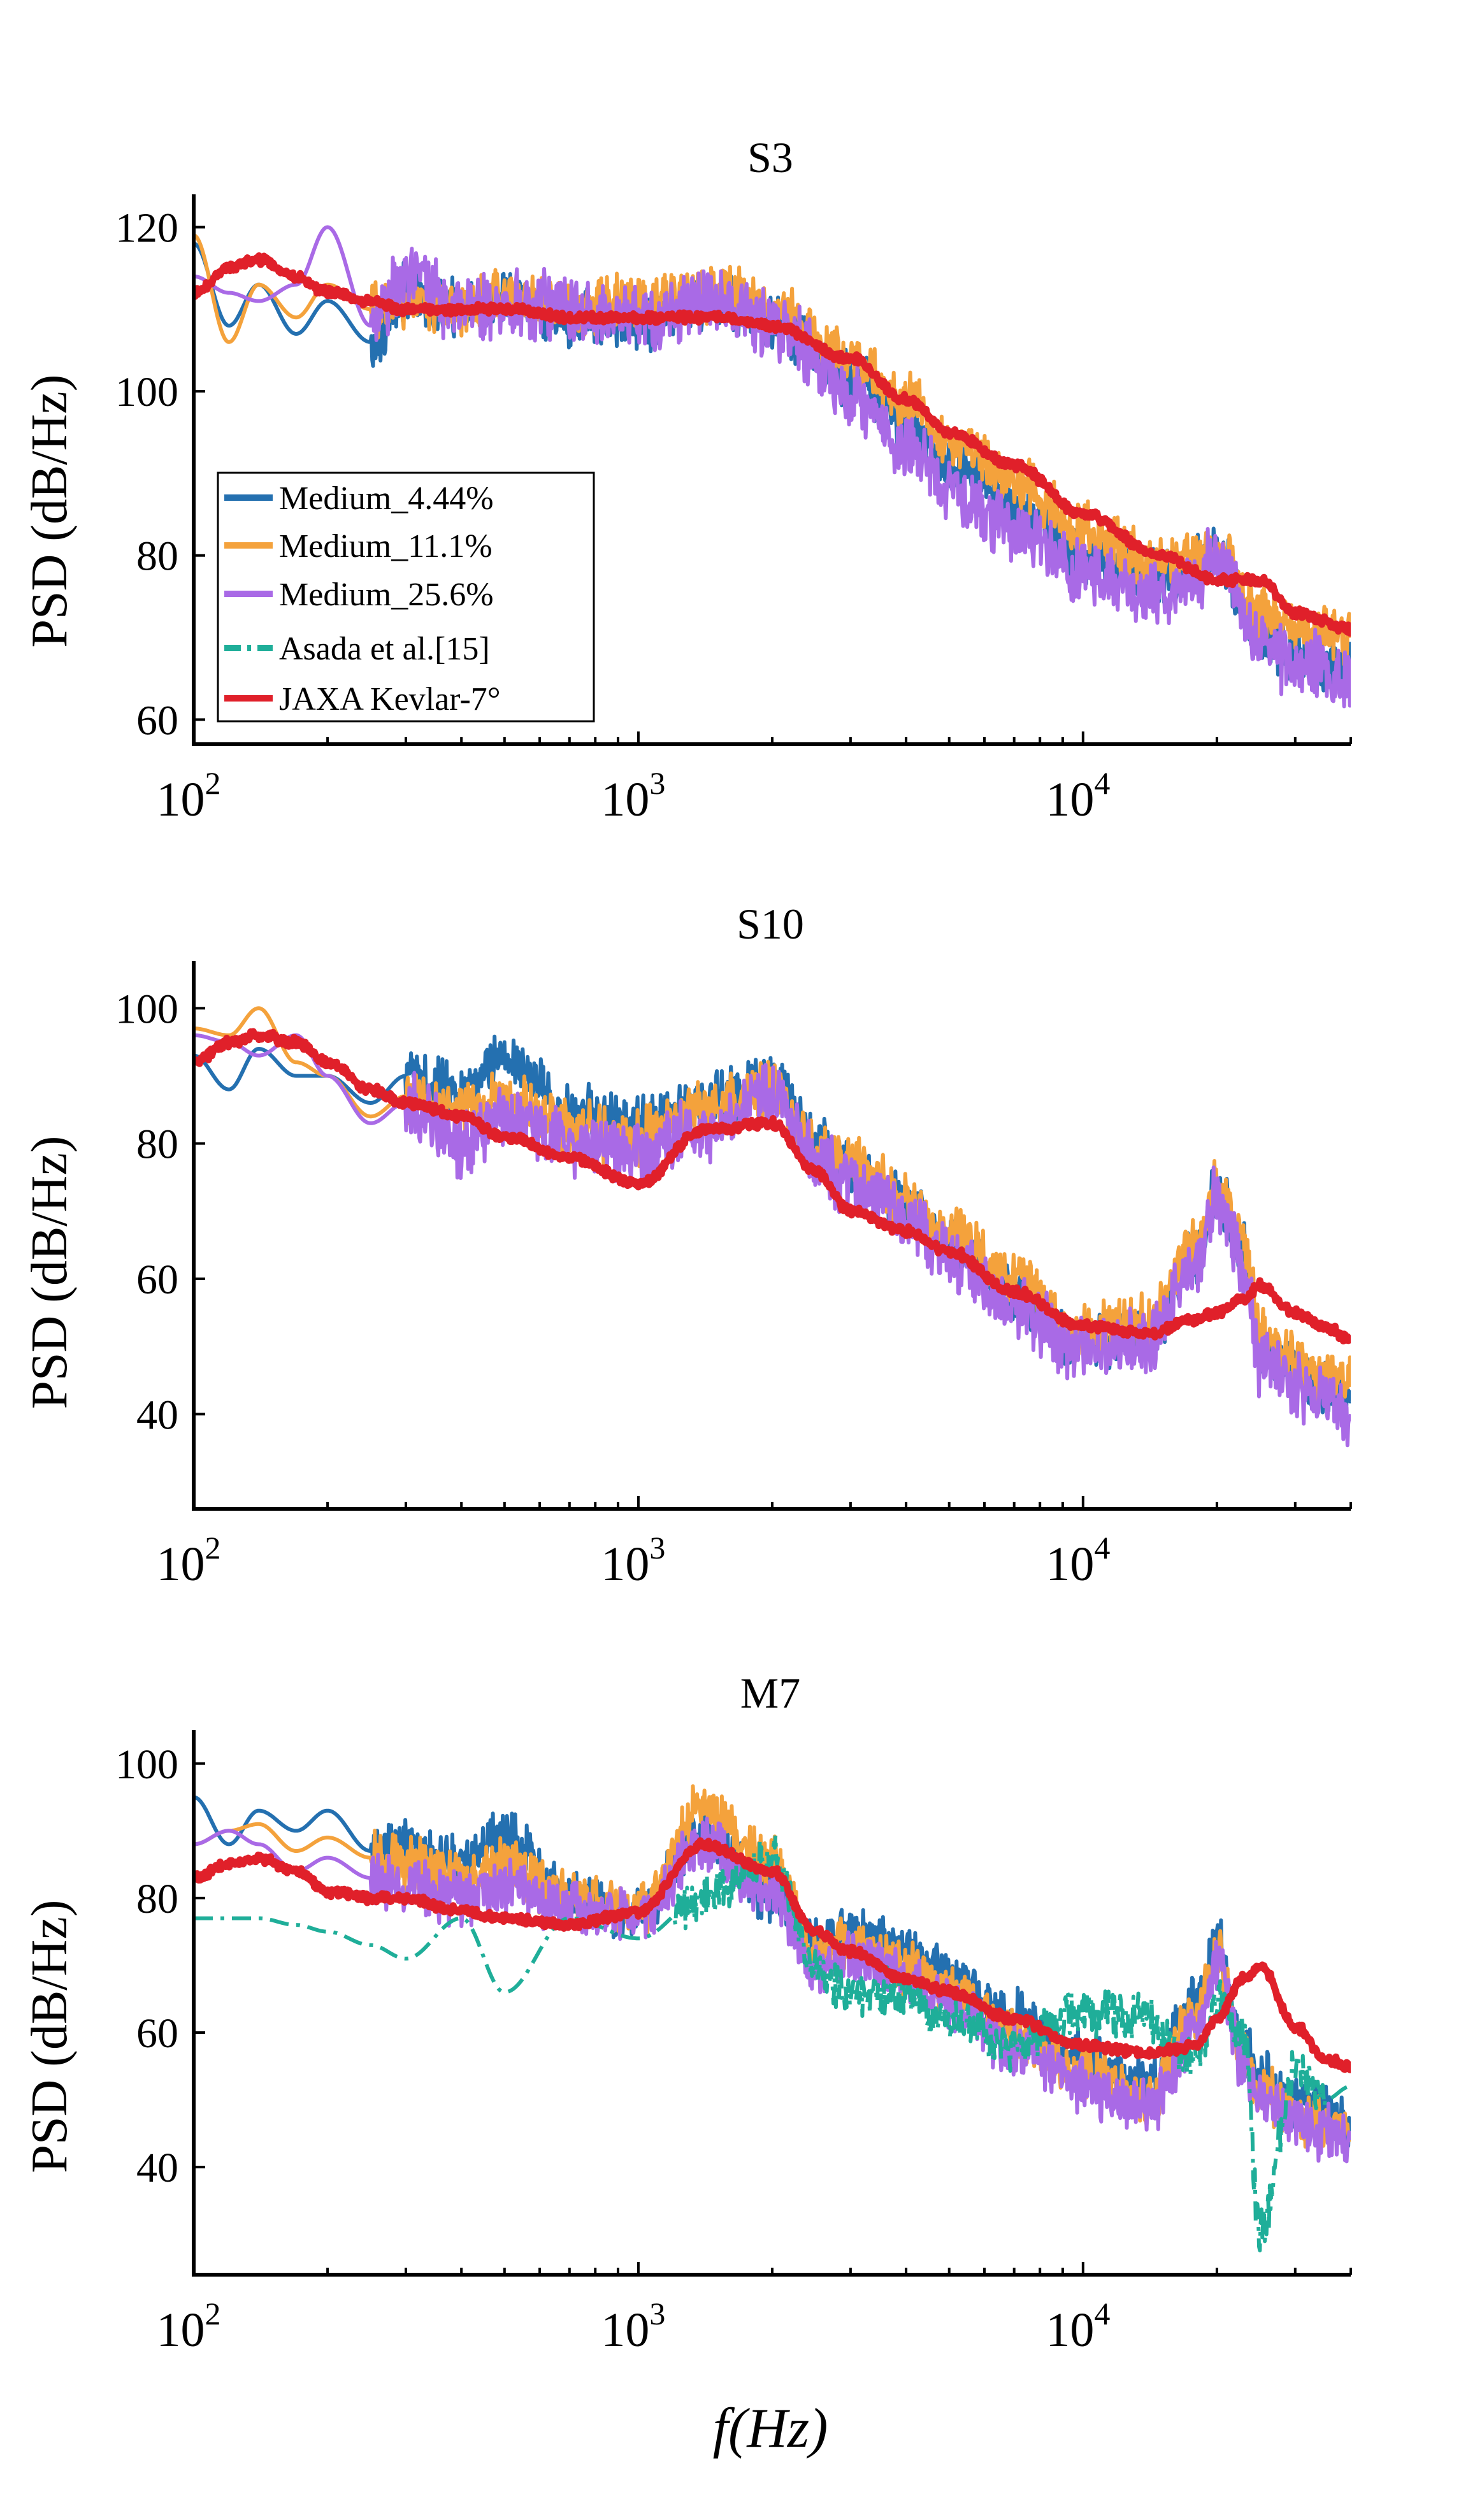 The image size is (1468, 2520). What do you see at coordinates (384, 649) in the screenshot?
I see `legend-label-asada: Asada et al.[15]` at bounding box center [384, 649].